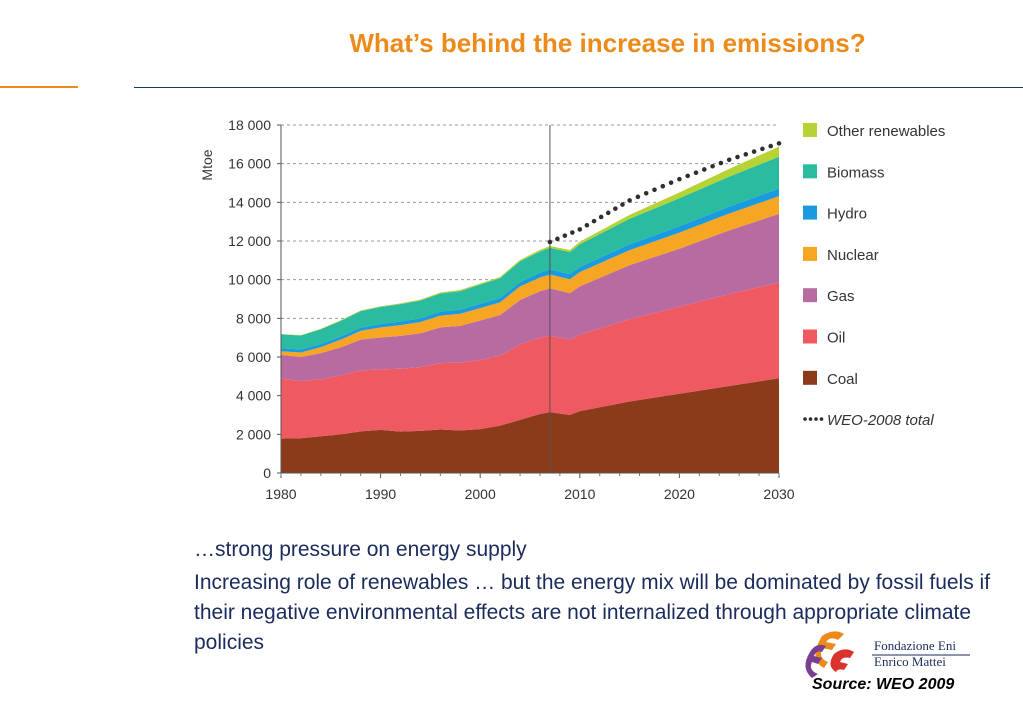 The width and height of the screenshot is (1023, 708). I want to click on x-tick-label: 2020, so click(679, 494).